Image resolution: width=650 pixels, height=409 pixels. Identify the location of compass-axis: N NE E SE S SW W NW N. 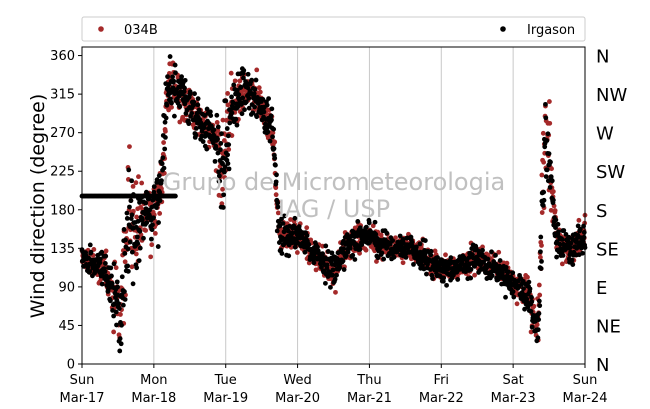
(611, 211).